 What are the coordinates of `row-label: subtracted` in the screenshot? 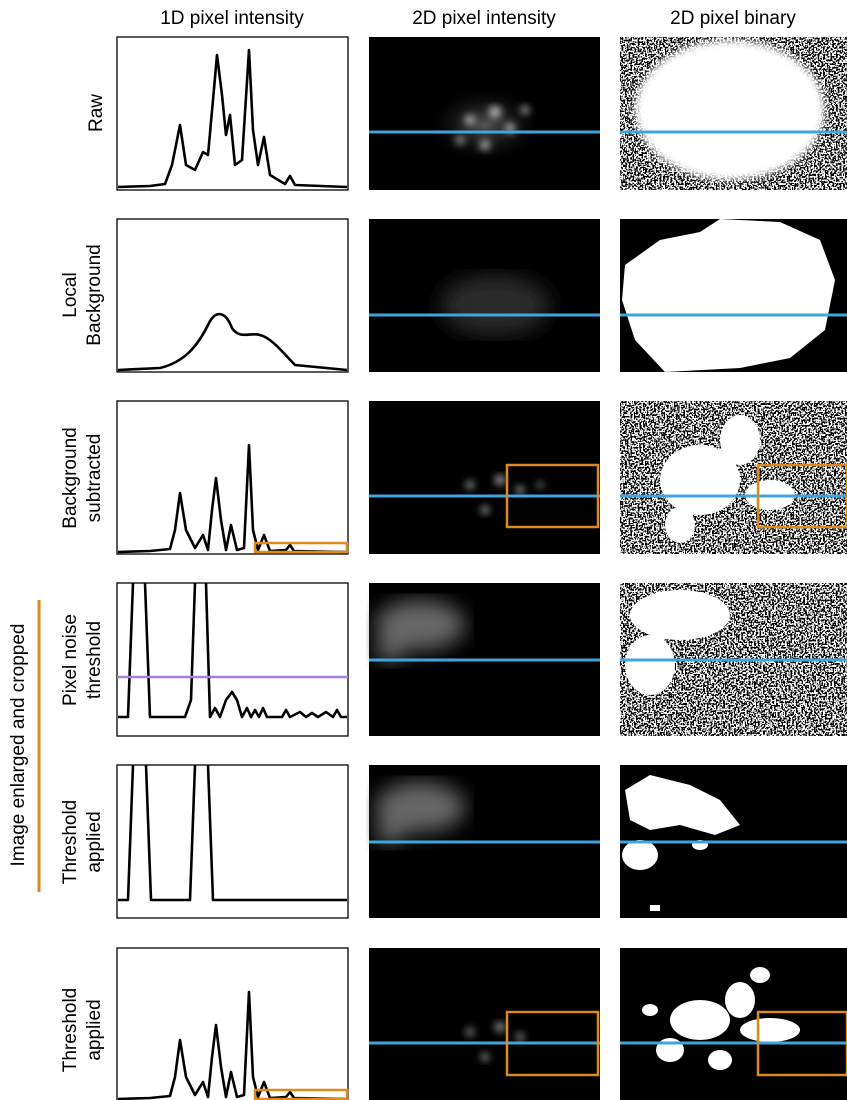 It's located at (94, 478).